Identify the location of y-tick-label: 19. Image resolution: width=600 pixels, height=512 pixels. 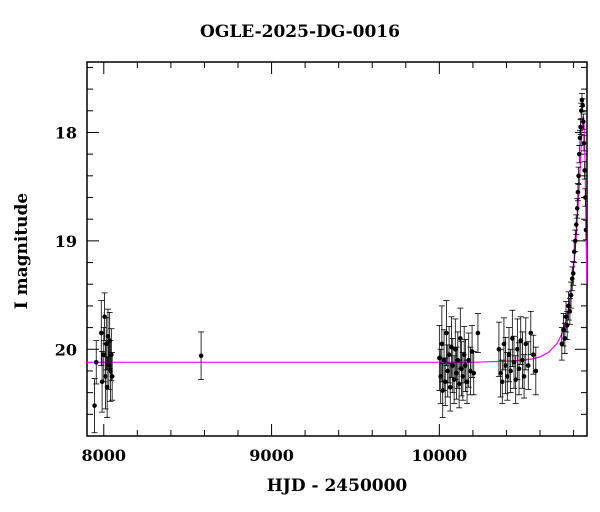
(66, 241).